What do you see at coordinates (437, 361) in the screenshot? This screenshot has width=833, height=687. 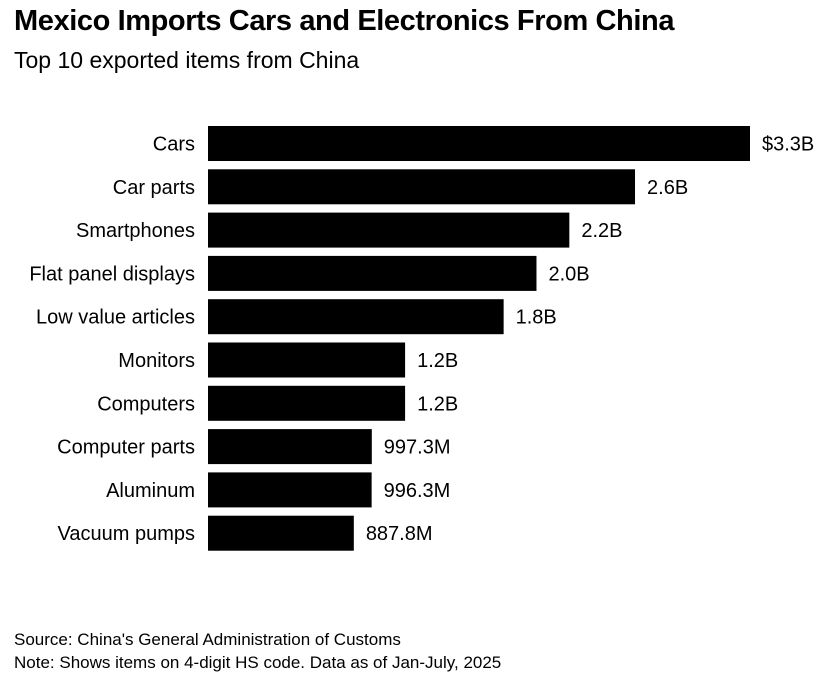 I see `value-label-monitors: 1.2B` at bounding box center [437, 361].